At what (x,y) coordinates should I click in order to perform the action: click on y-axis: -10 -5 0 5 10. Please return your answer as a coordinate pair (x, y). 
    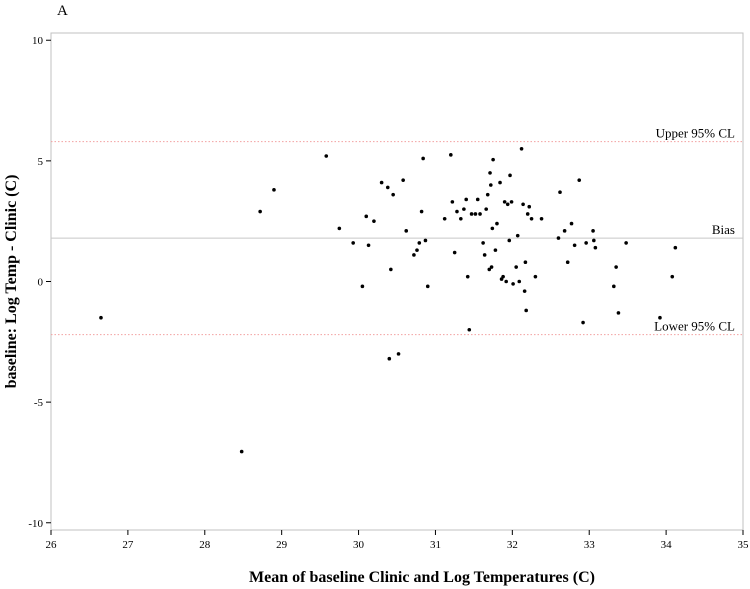
    Looking at the image, I should click on (39, 282).